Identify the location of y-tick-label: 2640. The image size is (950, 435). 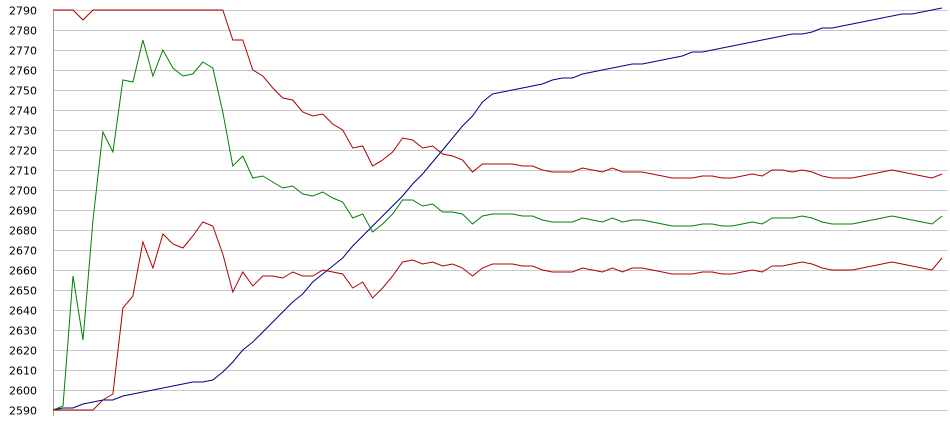
(23, 311).